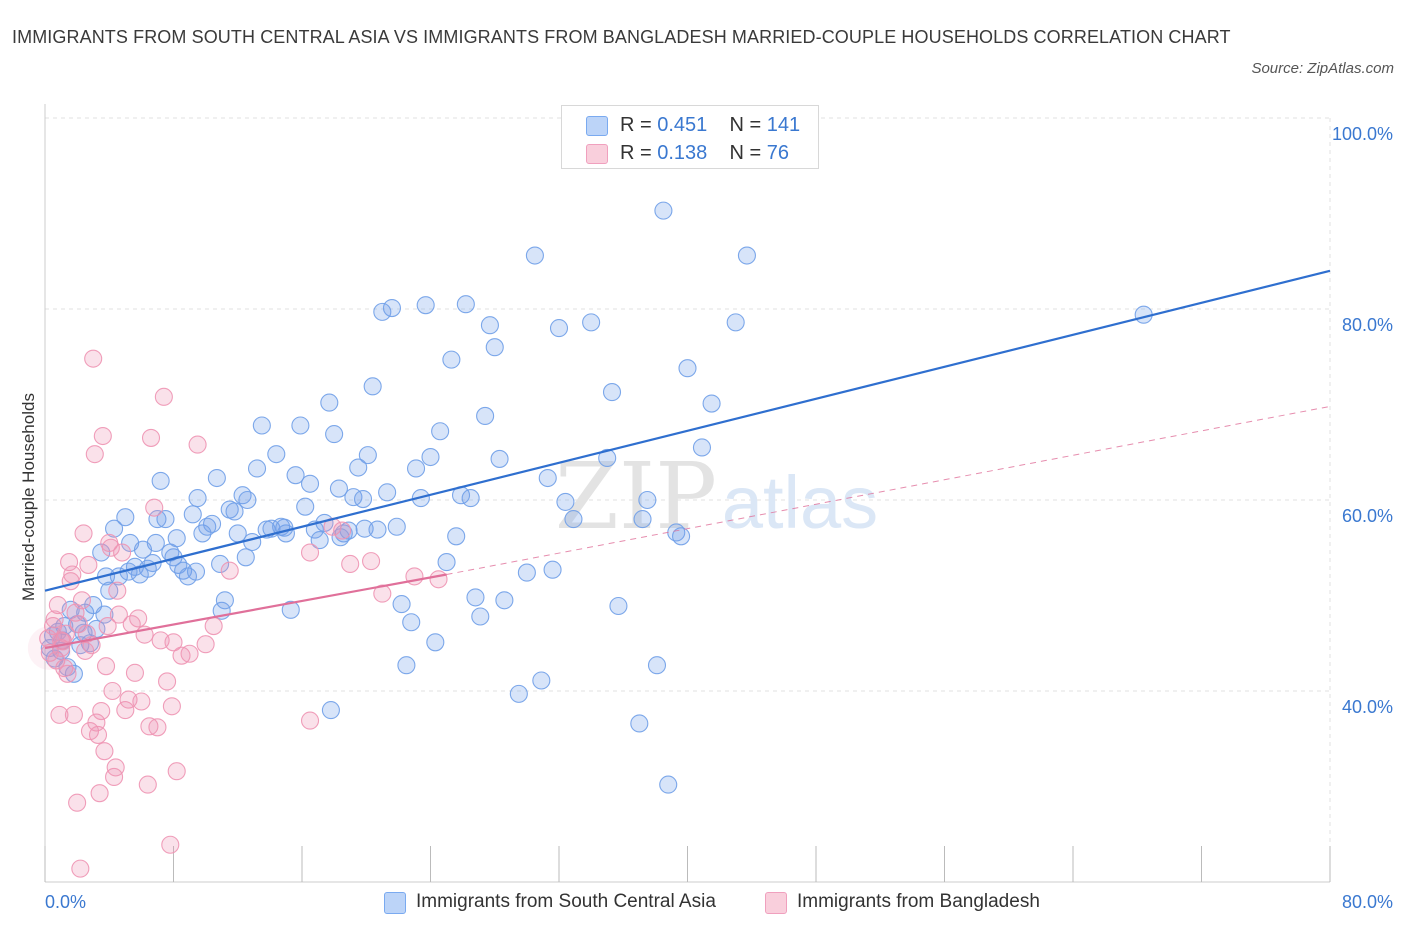 The height and width of the screenshot is (930, 1406). Describe the element at coordinates (745, 153) in the screenshot. I see `n-label: N =` at that location.